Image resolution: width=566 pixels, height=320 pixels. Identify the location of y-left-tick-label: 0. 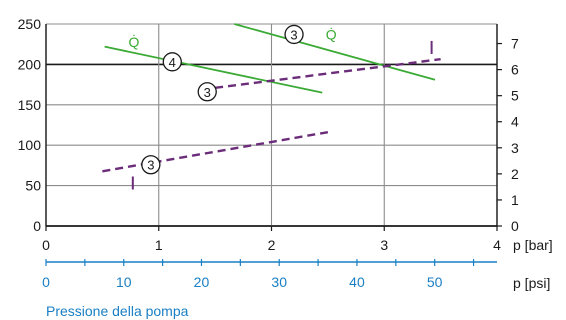
(37, 226).